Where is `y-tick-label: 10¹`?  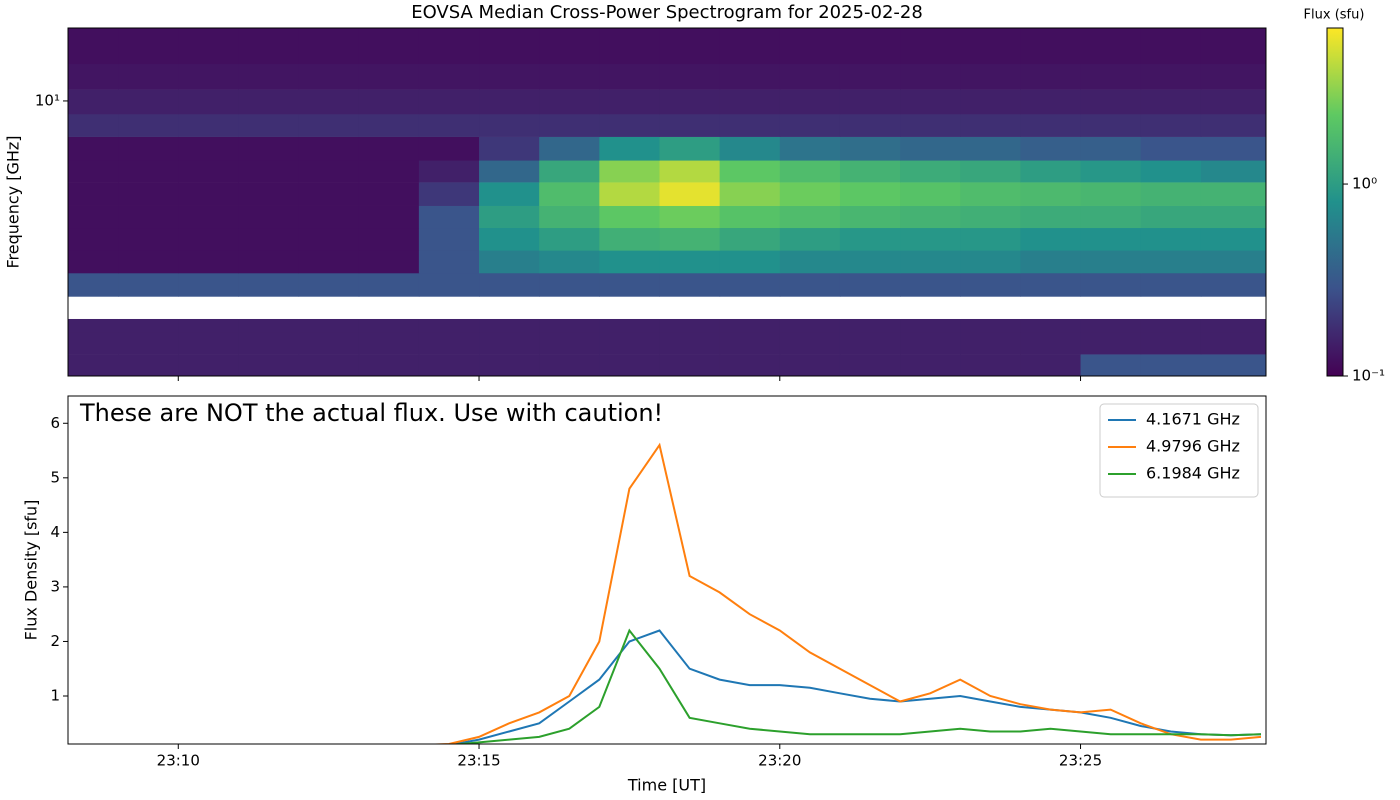 y-tick-label: 10¹ is located at coordinates (47, 100).